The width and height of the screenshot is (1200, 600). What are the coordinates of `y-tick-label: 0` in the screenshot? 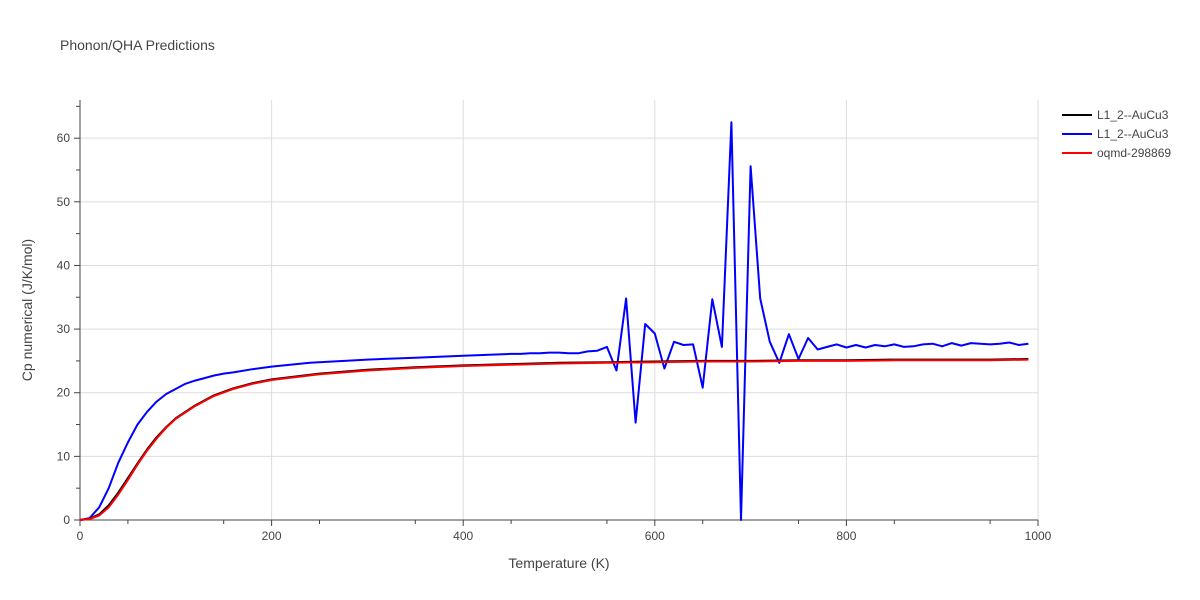 It's located at (66, 520).